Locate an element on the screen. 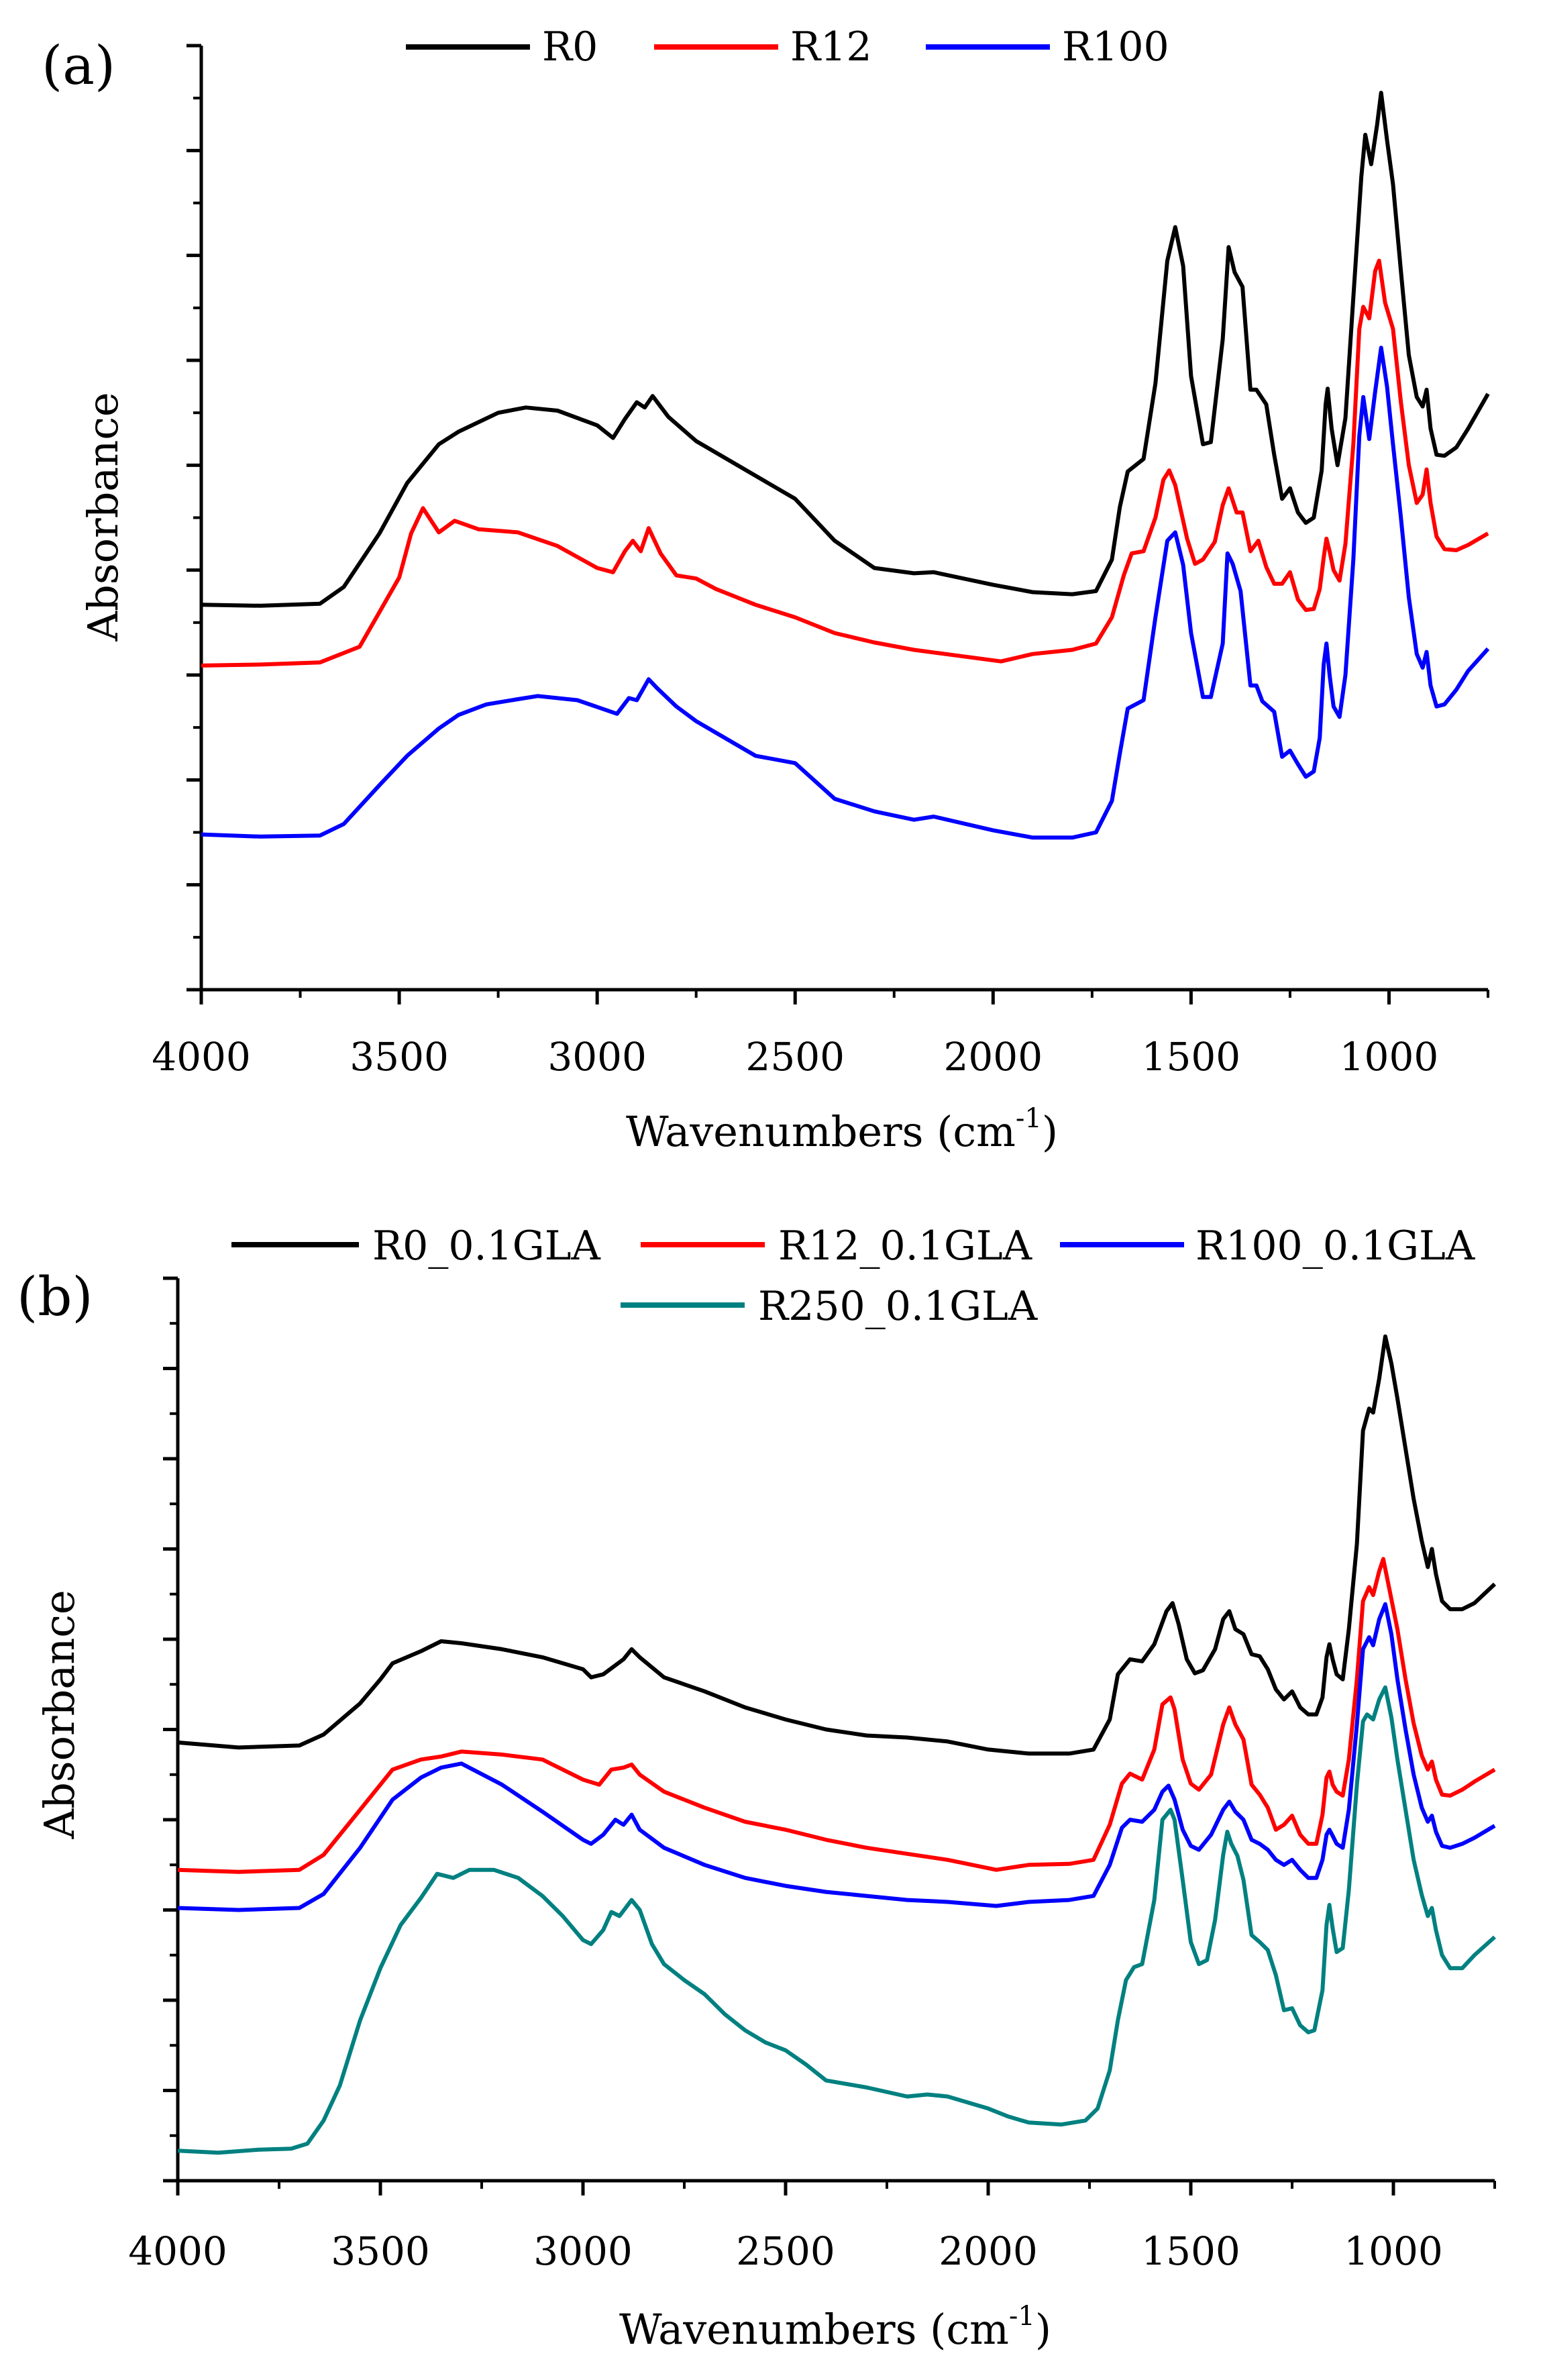 The width and height of the screenshot is (1543, 2380). panel-b-x-ticks is located at coordinates (836, 2188).